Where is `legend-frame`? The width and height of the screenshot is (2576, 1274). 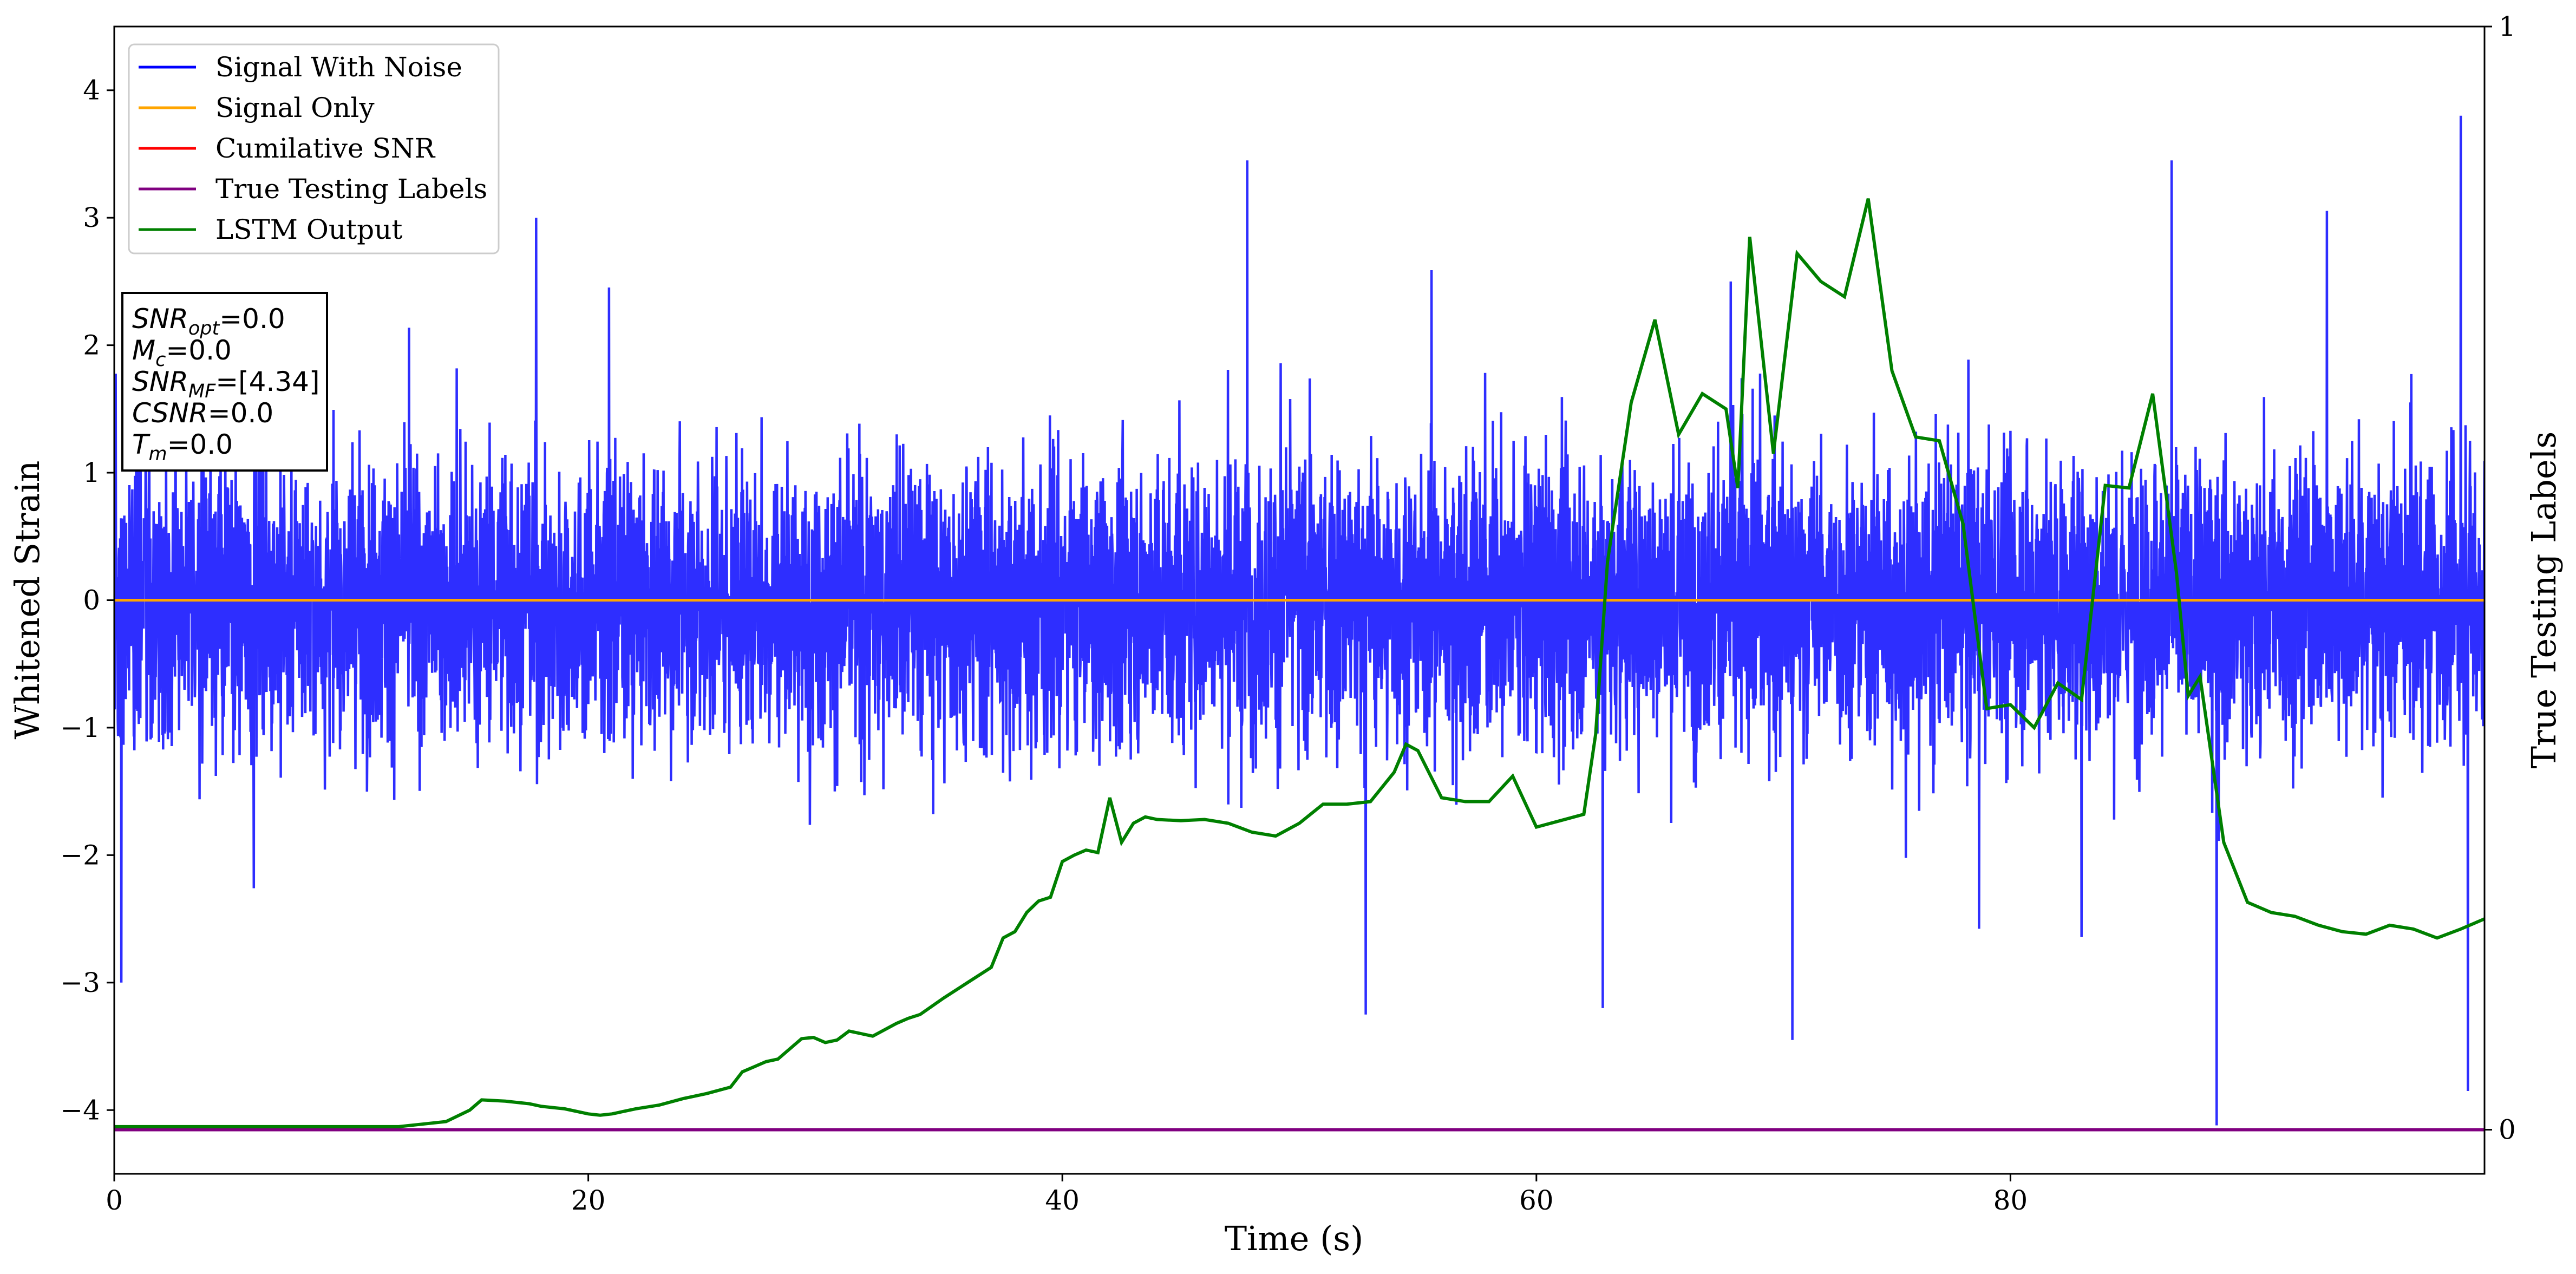 legend-frame is located at coordinates (314, 148).